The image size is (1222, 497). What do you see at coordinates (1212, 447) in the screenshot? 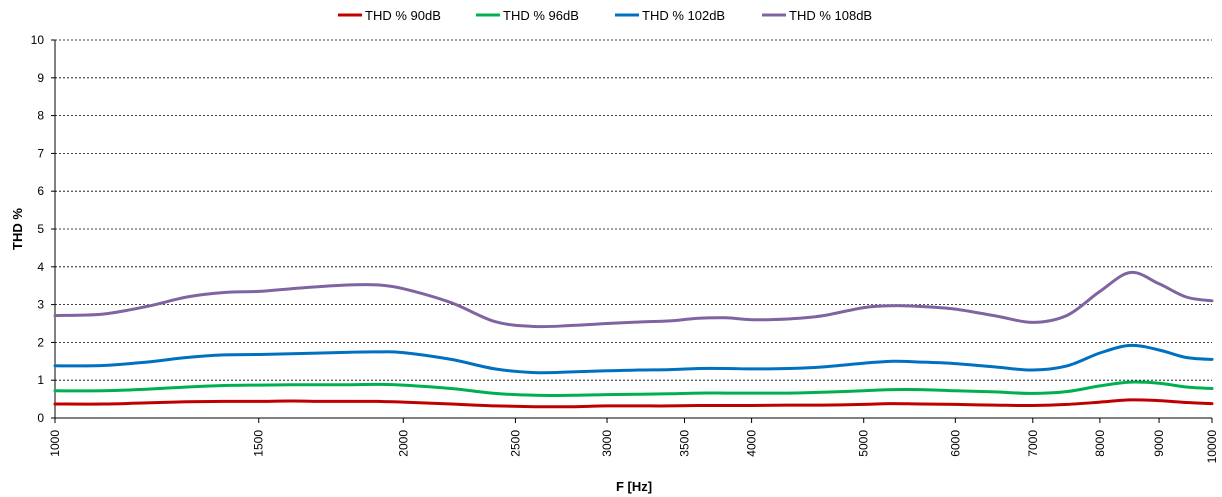
I see `x-tick-label: 10000` at bounding box center [1212, 447].